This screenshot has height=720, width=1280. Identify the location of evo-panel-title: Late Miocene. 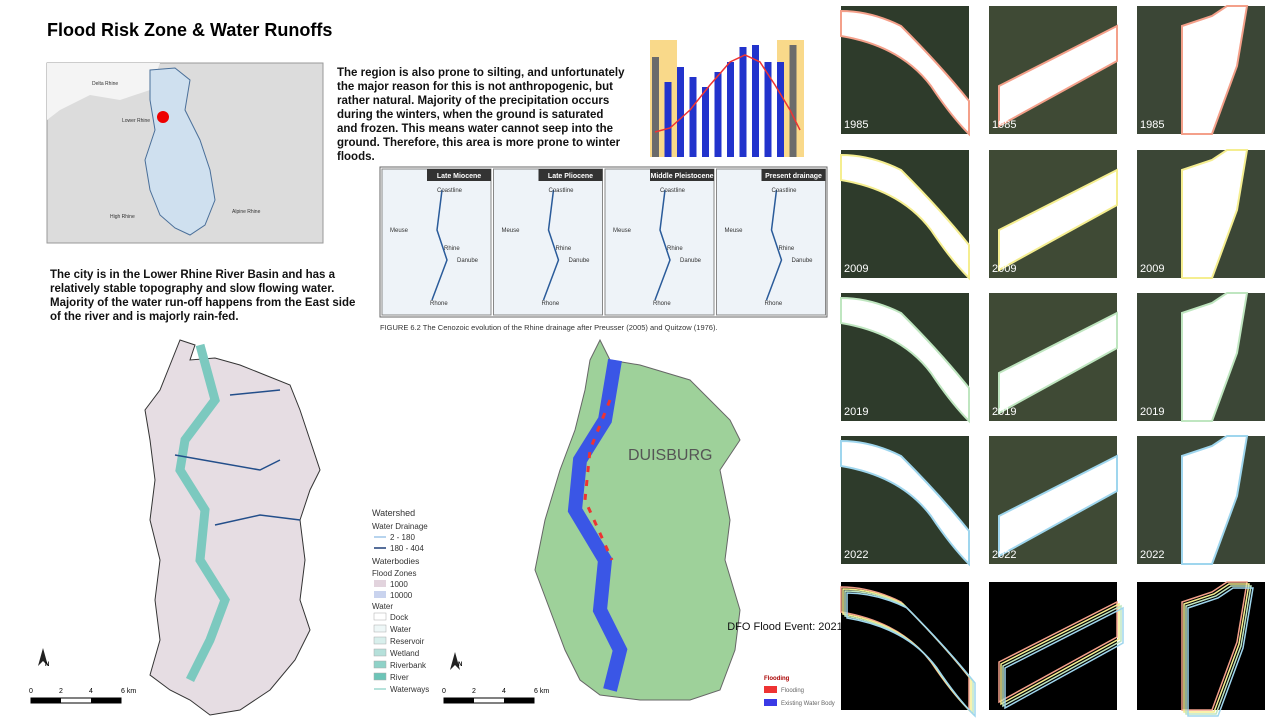
(459, 176).